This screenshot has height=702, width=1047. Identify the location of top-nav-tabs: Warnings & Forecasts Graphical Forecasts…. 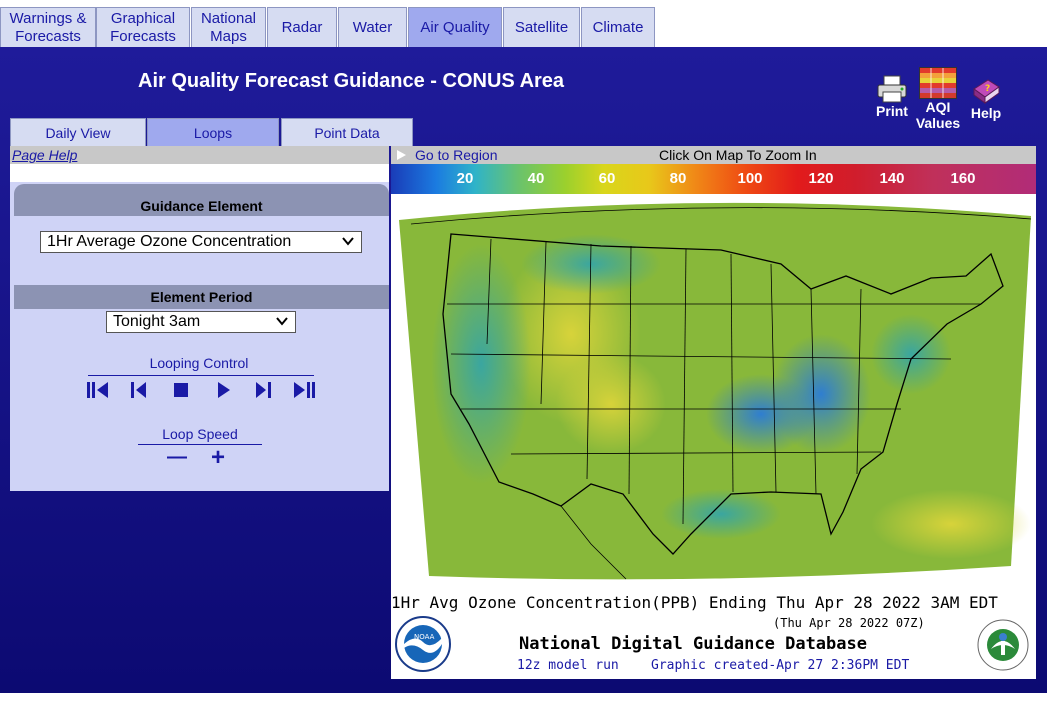
(523, 24).